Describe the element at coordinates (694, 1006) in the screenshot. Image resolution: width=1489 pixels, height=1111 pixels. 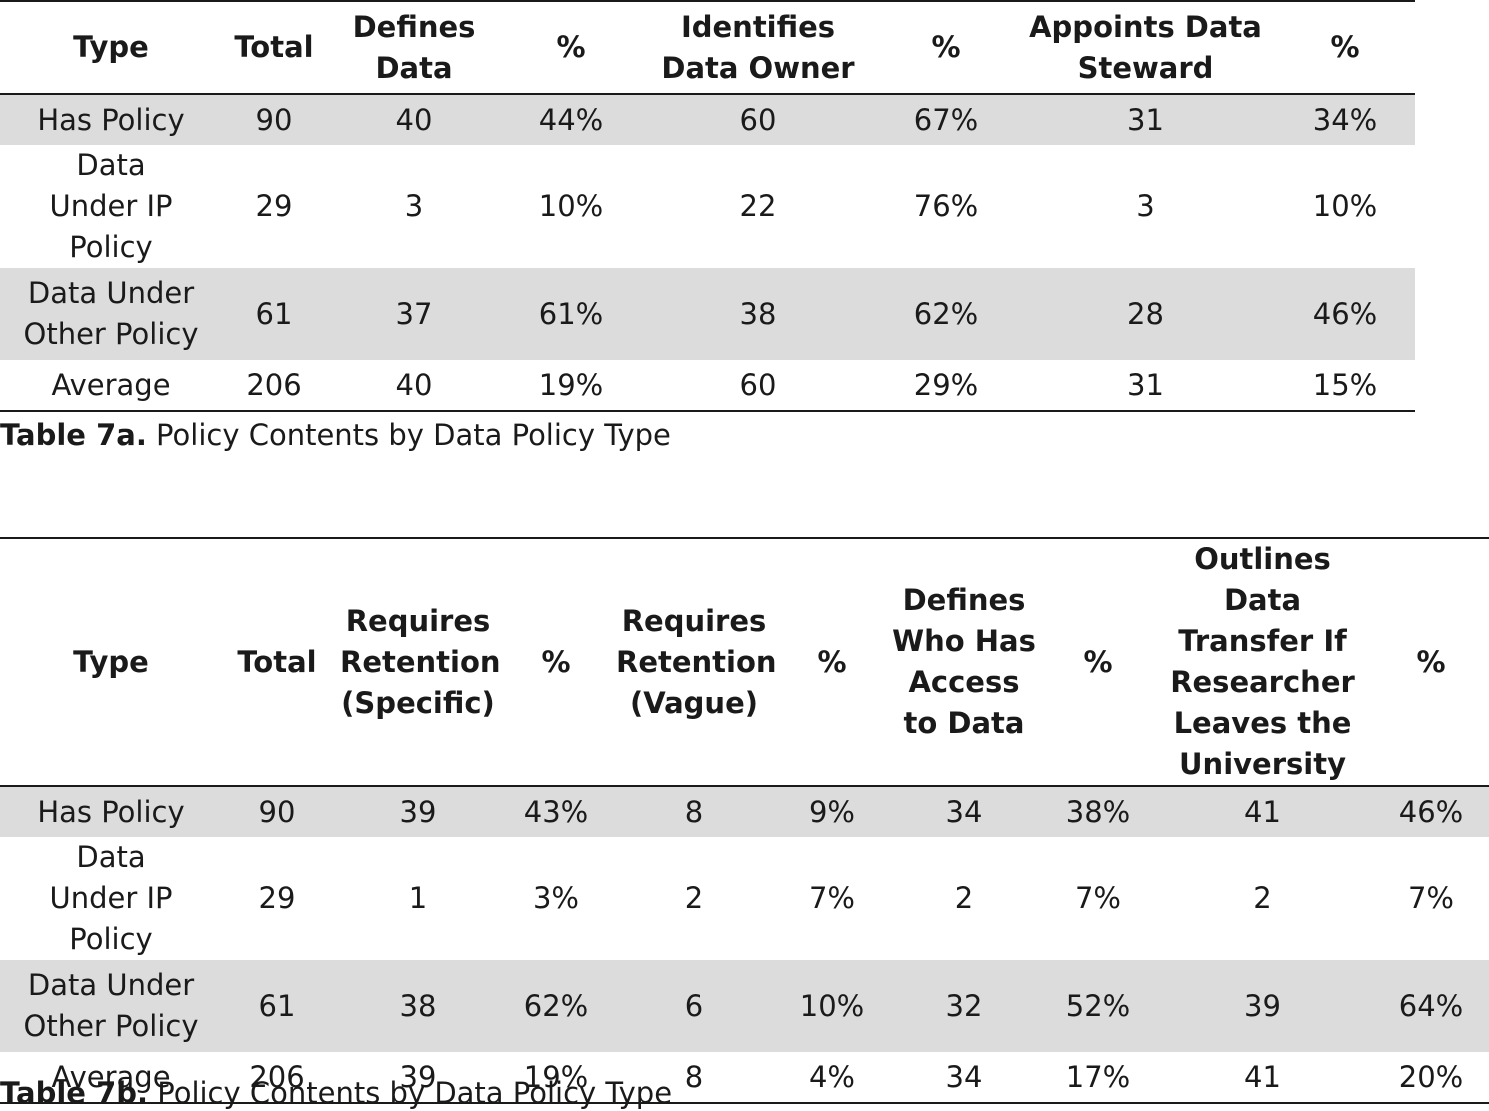
I see `cell-value: 6` at that location.